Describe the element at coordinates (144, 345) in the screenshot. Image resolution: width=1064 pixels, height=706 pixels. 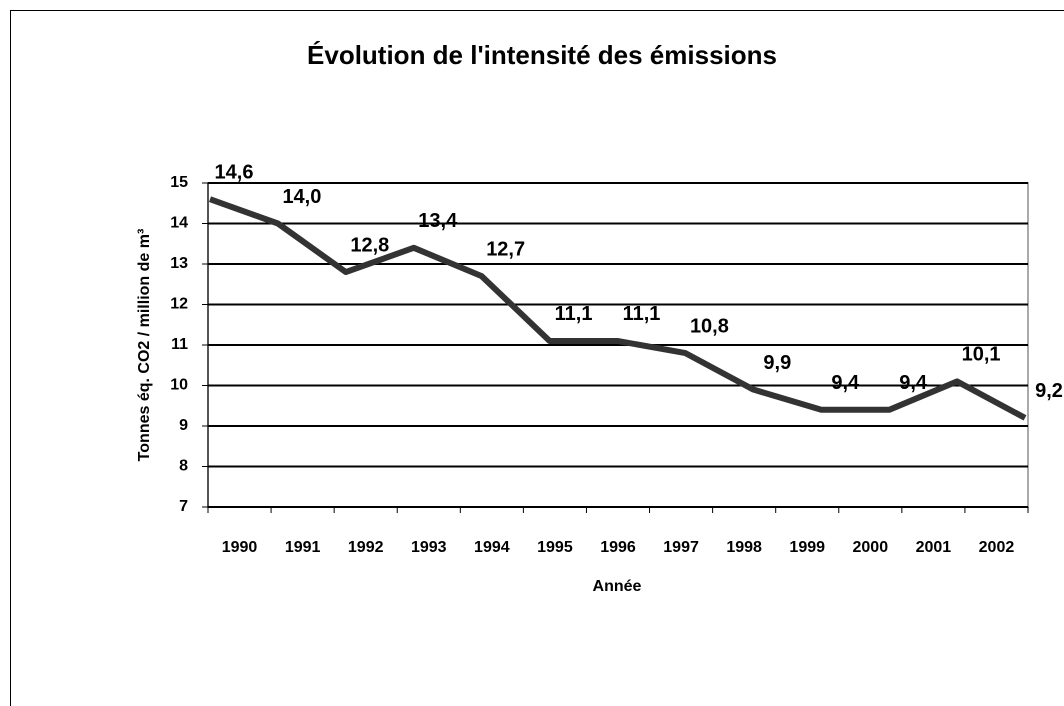
I see `y-axis-label: Tonnes éq. CO2 / million de m³` at that location.